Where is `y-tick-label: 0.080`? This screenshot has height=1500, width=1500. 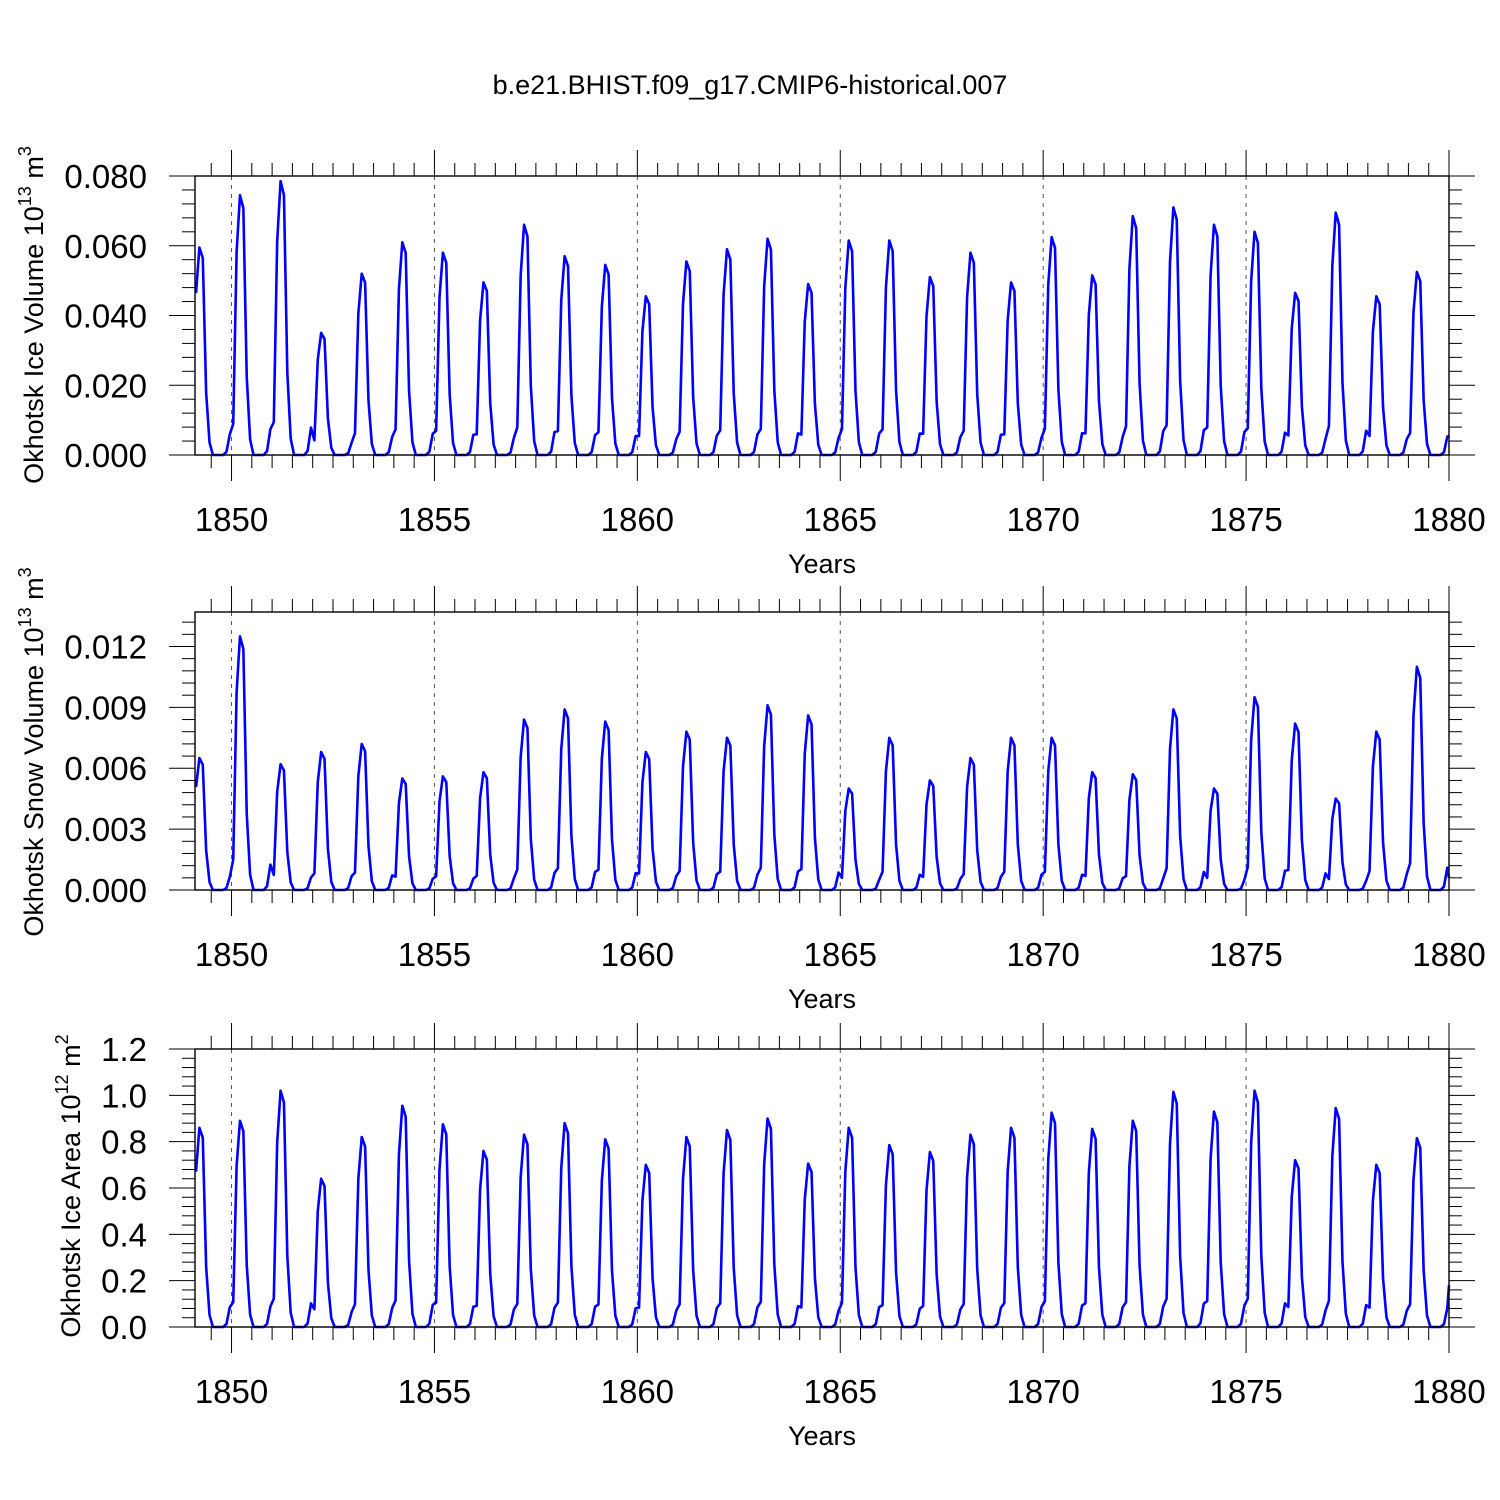 y-tick-label: 0.080 is located at coordinates (105, 176).